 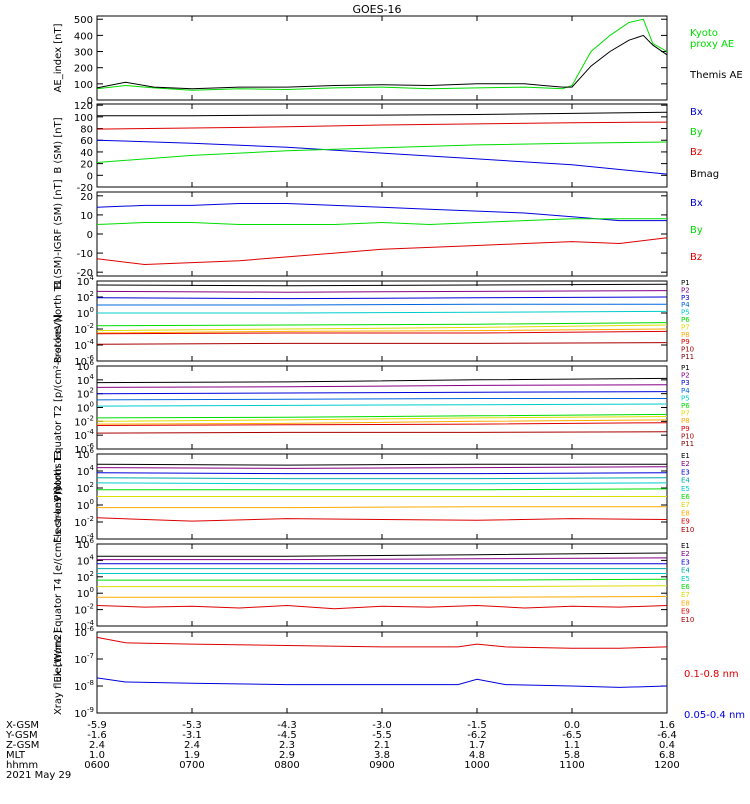 What do you see at coordinates (96, 765) in the screenshot?
I see `ephemeris-value: 0600` at bounding box center [96, 765].